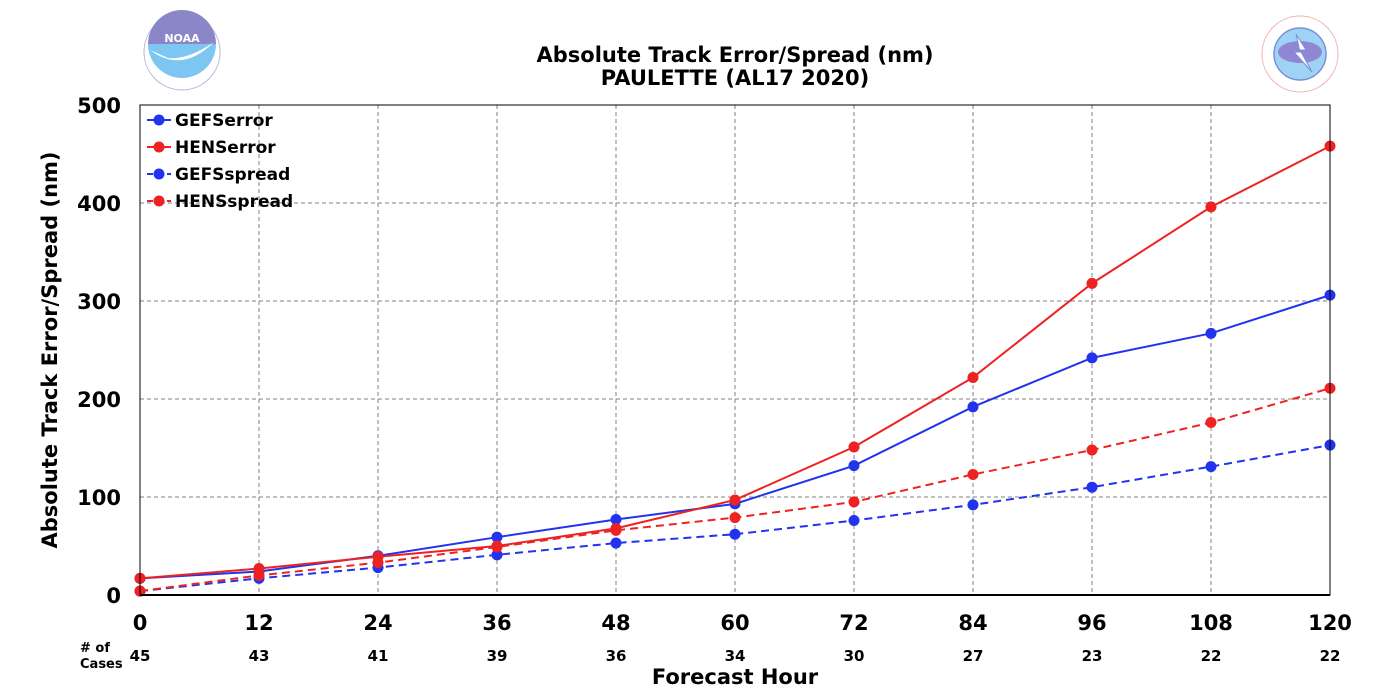 The width and height of the screenshot is (1400, 700). I want to click on x-tick-label: 96, so click(1091, 623).